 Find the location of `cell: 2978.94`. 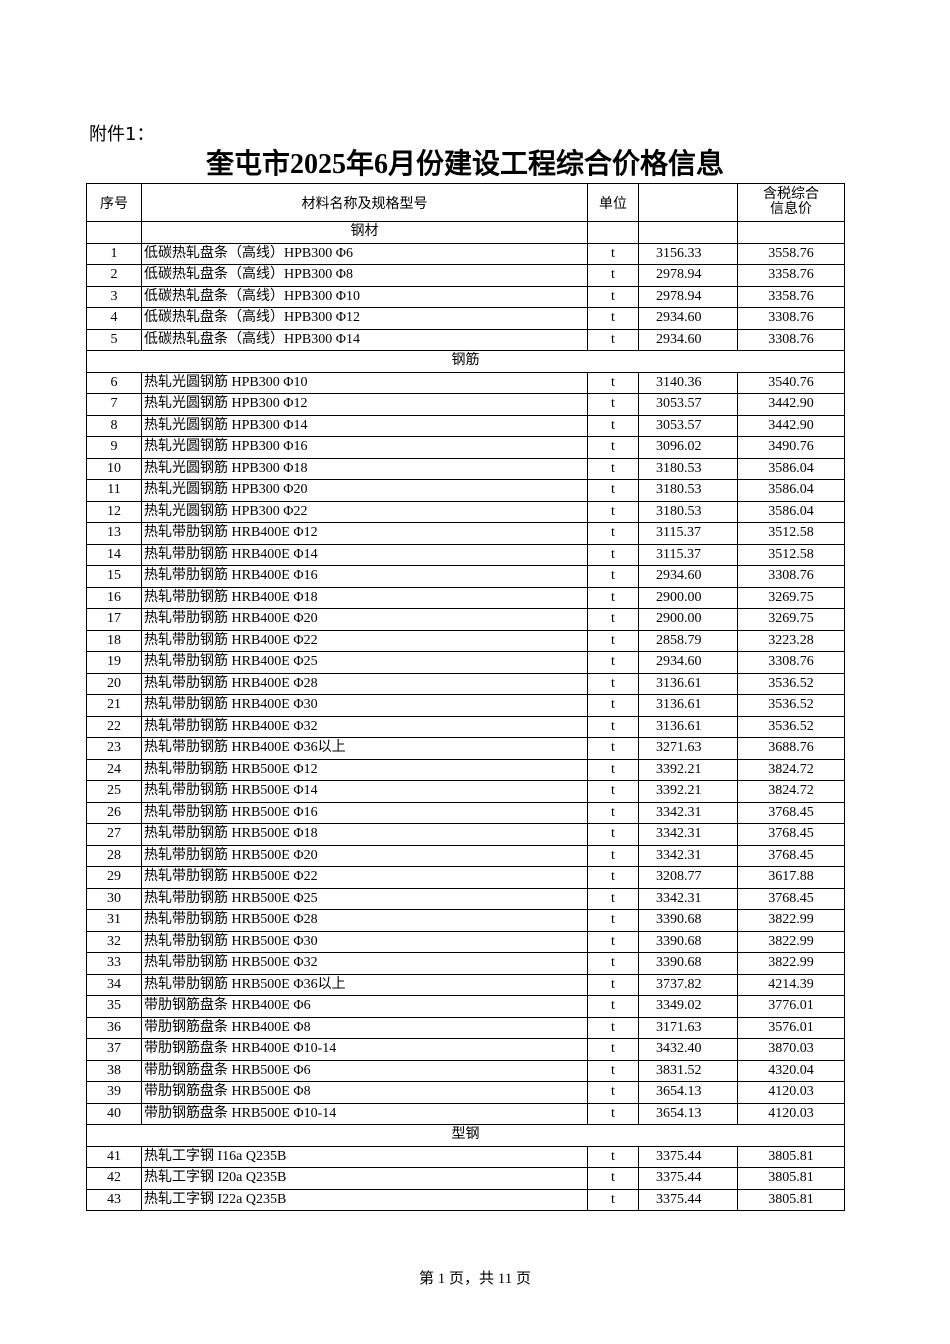

cell: 2978.94 is located at coordinates (688, 275).